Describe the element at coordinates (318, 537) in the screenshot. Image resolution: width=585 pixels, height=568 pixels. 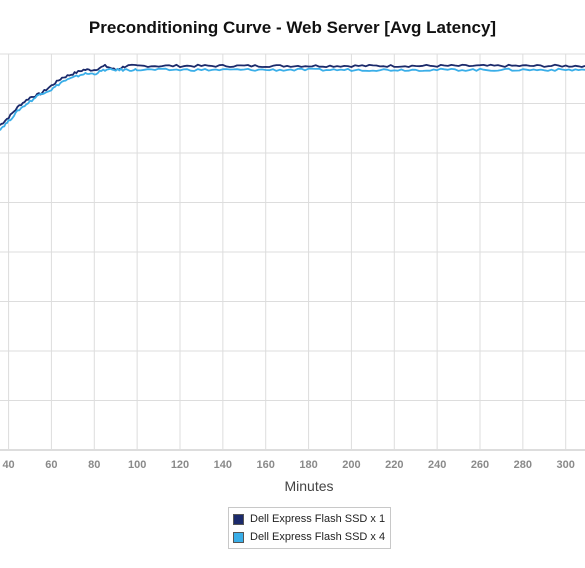
I see `legend-label-series-2: Dell Express Flash SSD x 4` at that location.